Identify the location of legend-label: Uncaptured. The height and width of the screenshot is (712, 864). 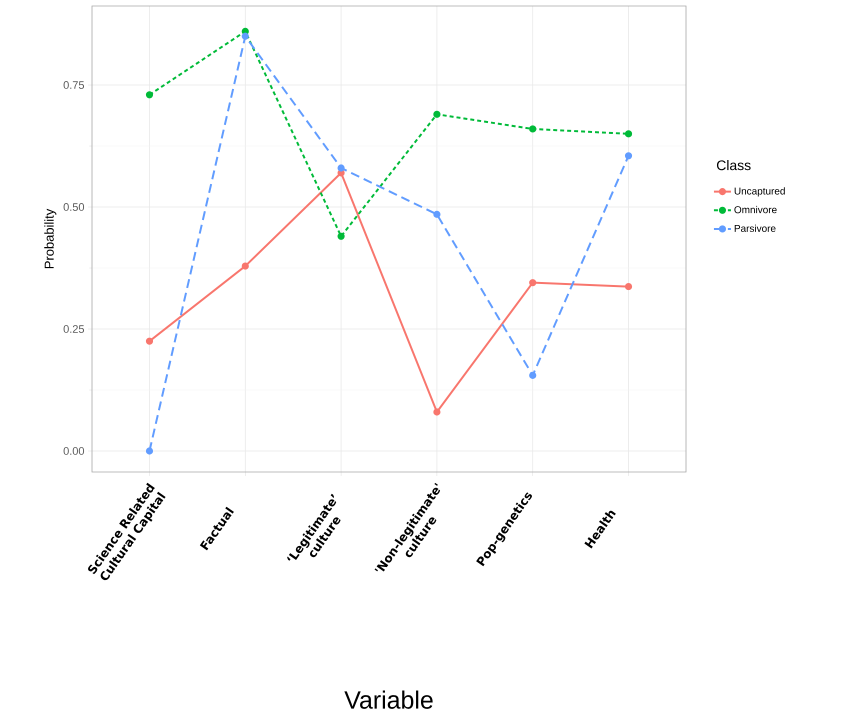
(759, 191).